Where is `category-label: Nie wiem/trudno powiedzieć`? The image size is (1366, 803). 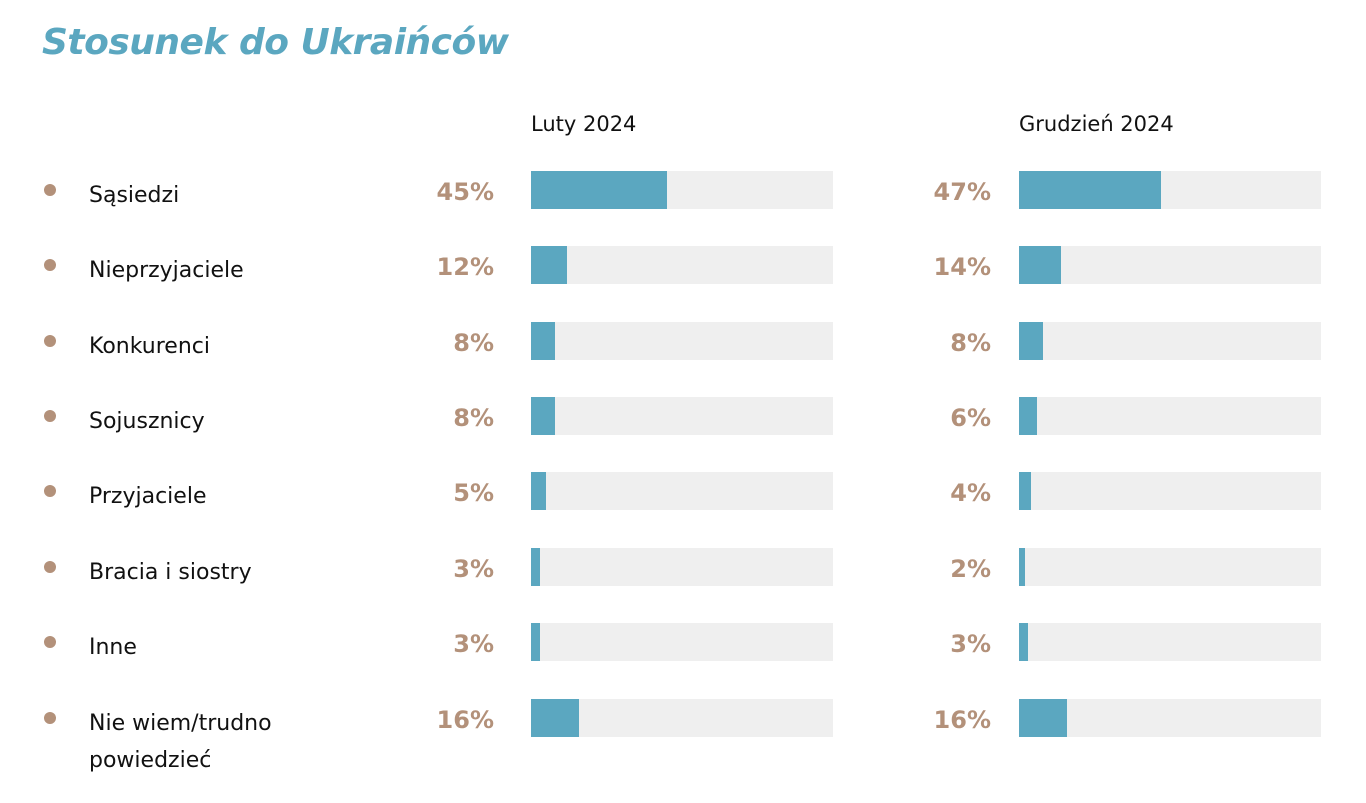 category-label: Nie wiem/trudno powiedzieć is located at coordinates (180, 742).